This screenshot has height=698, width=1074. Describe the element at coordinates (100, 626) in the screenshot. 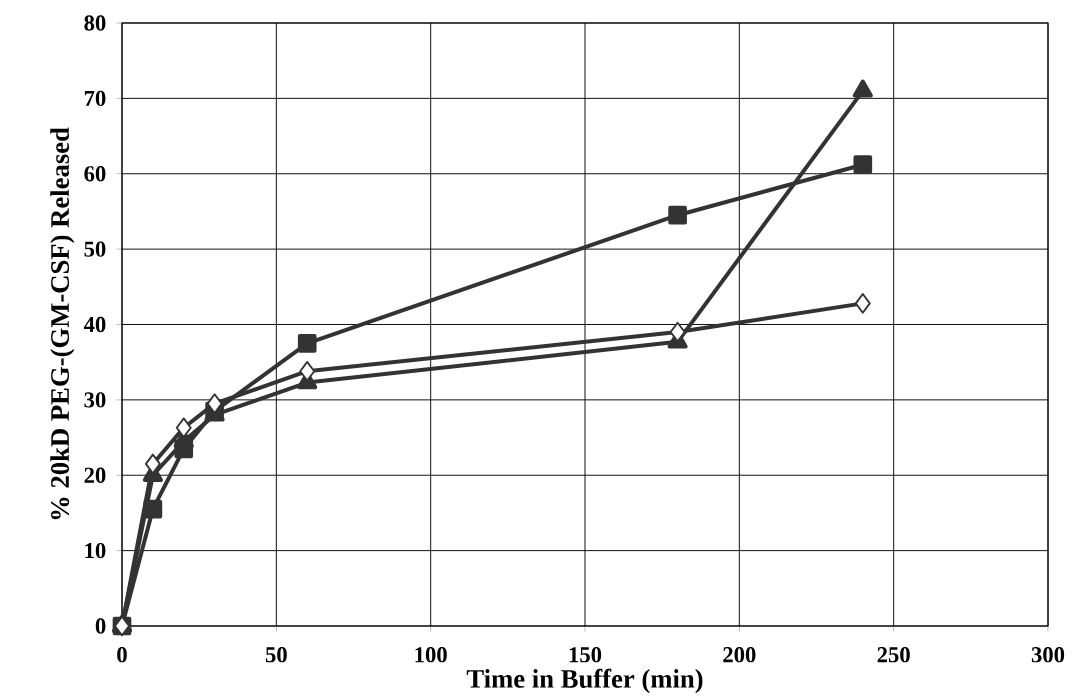

I see `y-tick-label: 0` at that location.